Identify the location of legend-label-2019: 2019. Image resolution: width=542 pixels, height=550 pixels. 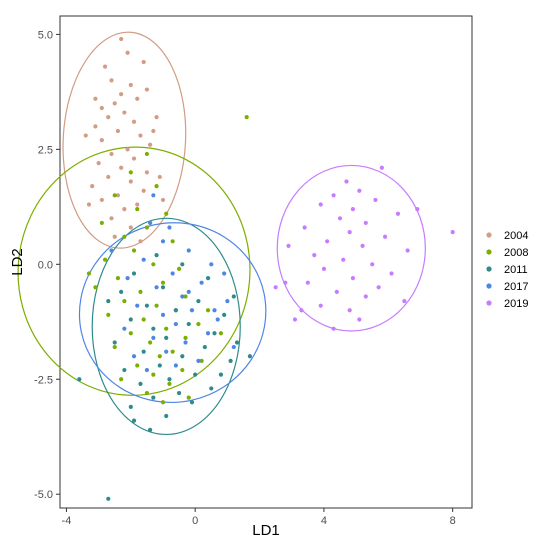
(516, 304).